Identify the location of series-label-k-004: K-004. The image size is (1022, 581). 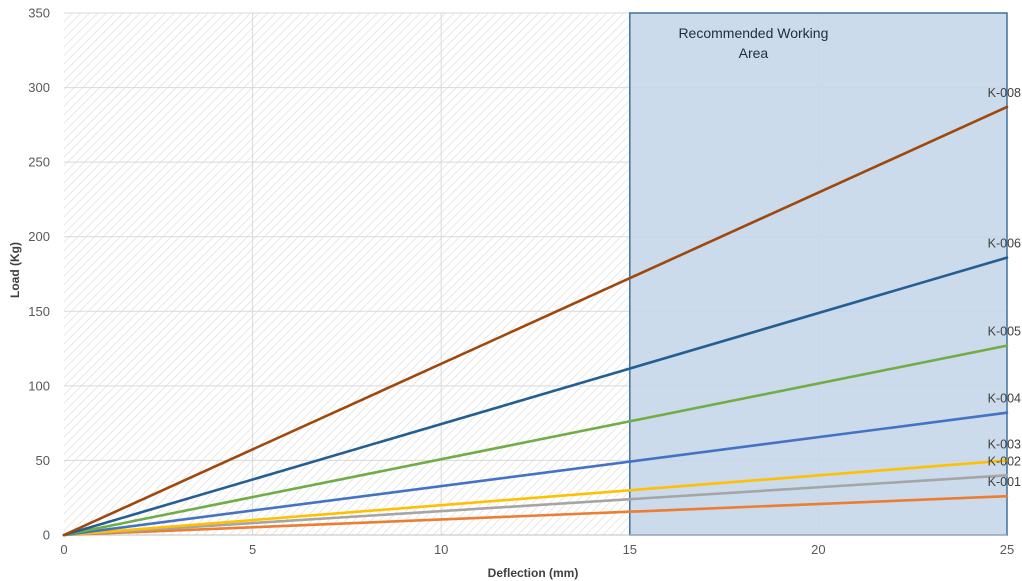
(1004, 399).